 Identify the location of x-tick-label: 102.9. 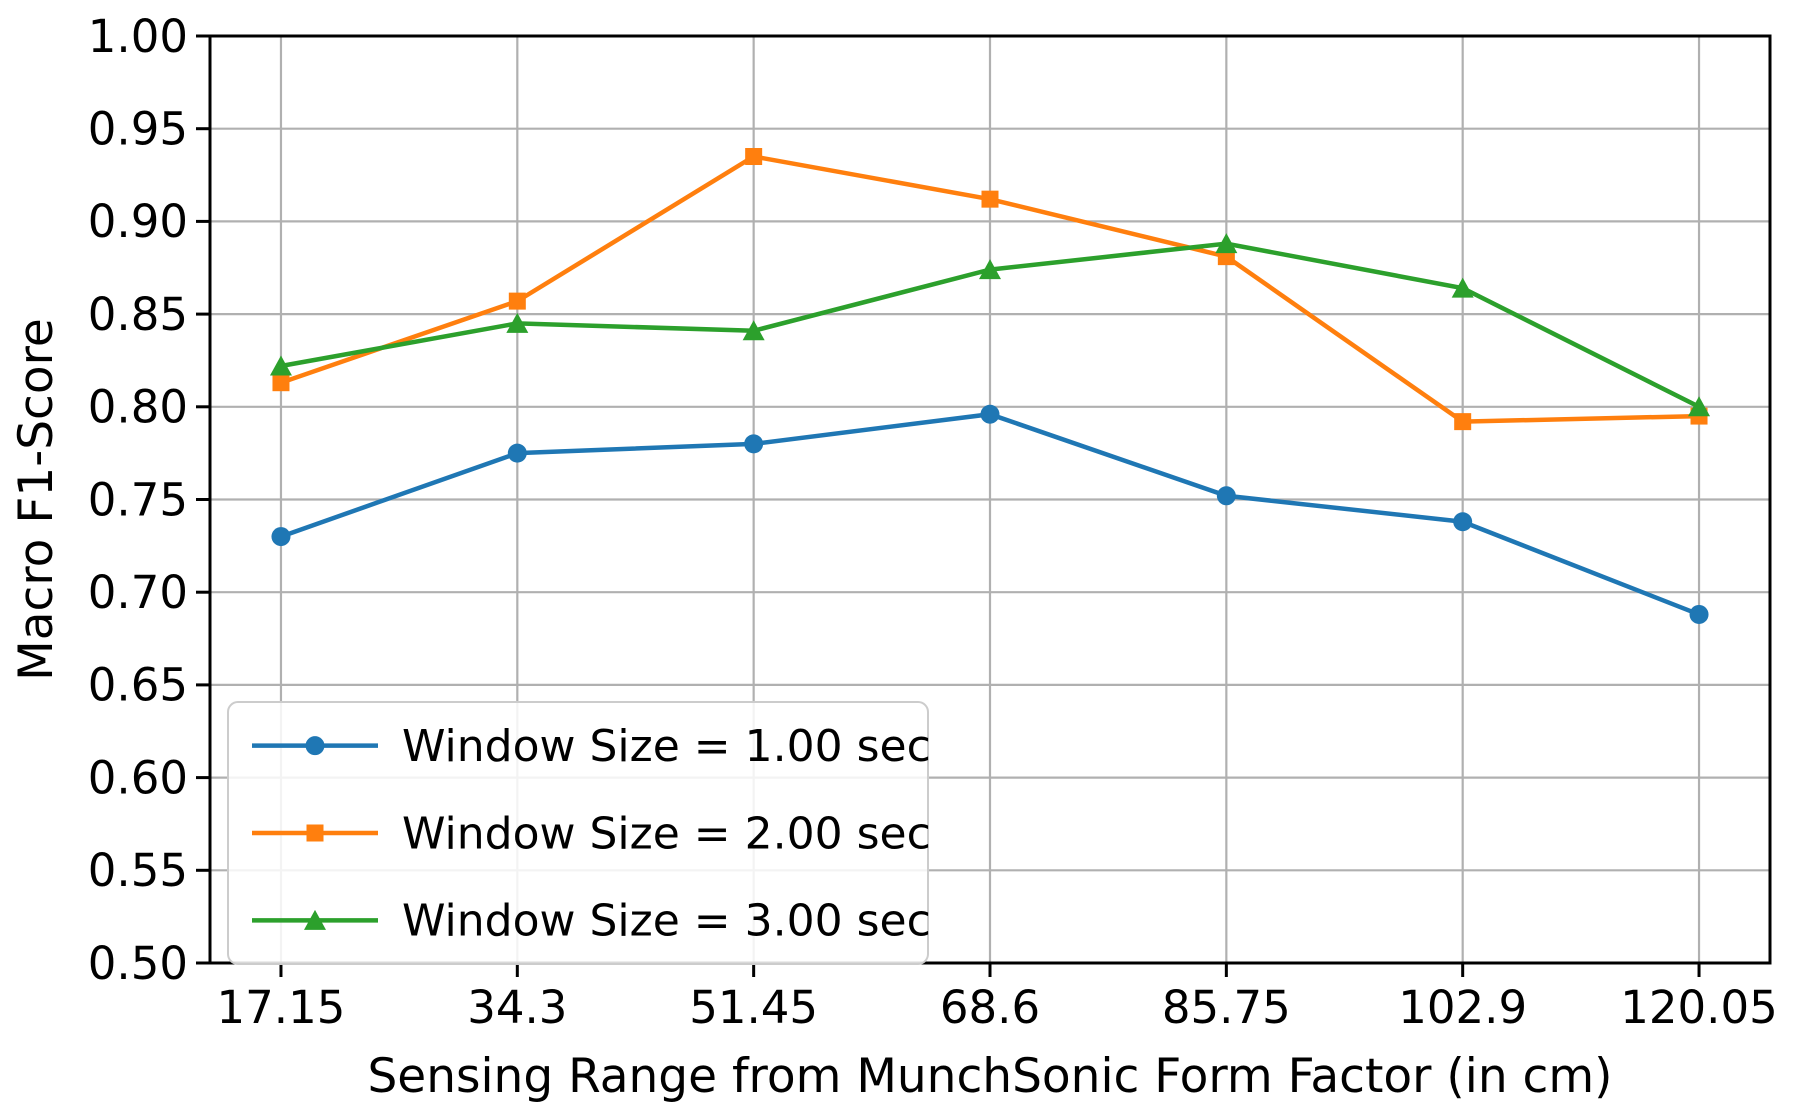
(1462, 1007).